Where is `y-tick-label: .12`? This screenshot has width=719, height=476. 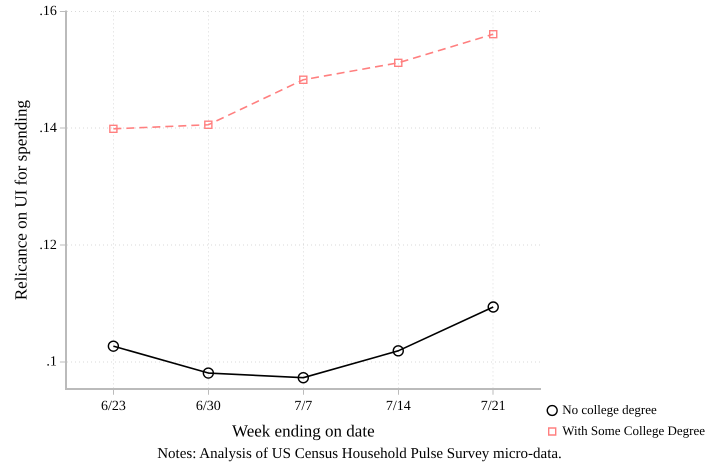 y-tick-label: .12 is located at coordinates (48, 245).